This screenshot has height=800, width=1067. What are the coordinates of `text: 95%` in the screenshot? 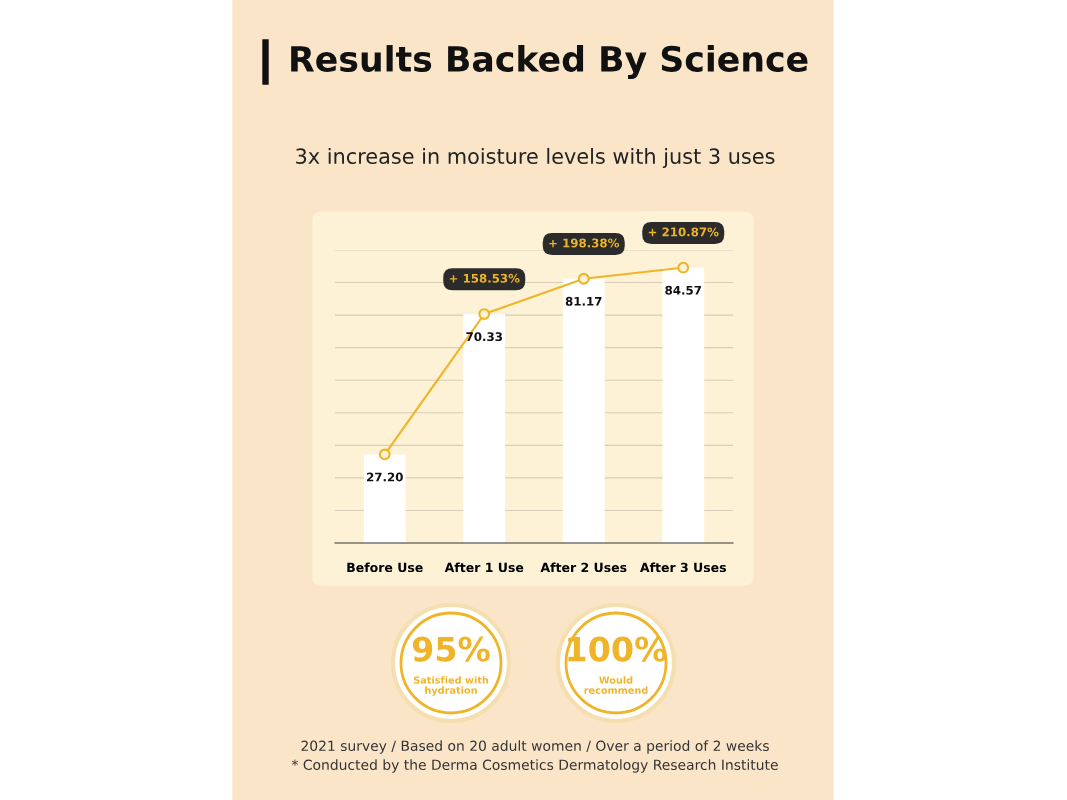 It's located at (451, 649).